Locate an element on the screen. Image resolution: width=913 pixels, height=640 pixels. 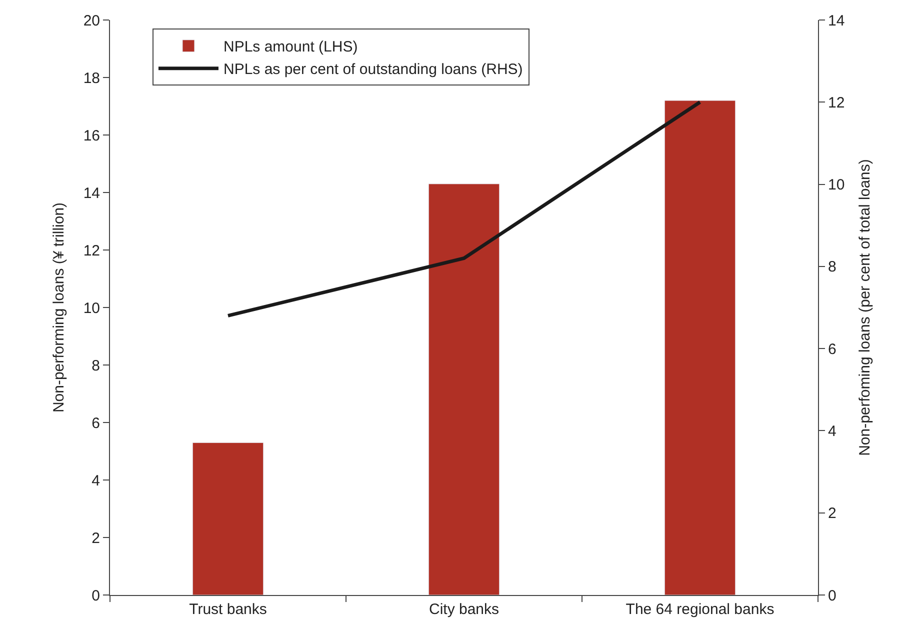
y-tick-label: 12 is located at coordinates (91, 251).